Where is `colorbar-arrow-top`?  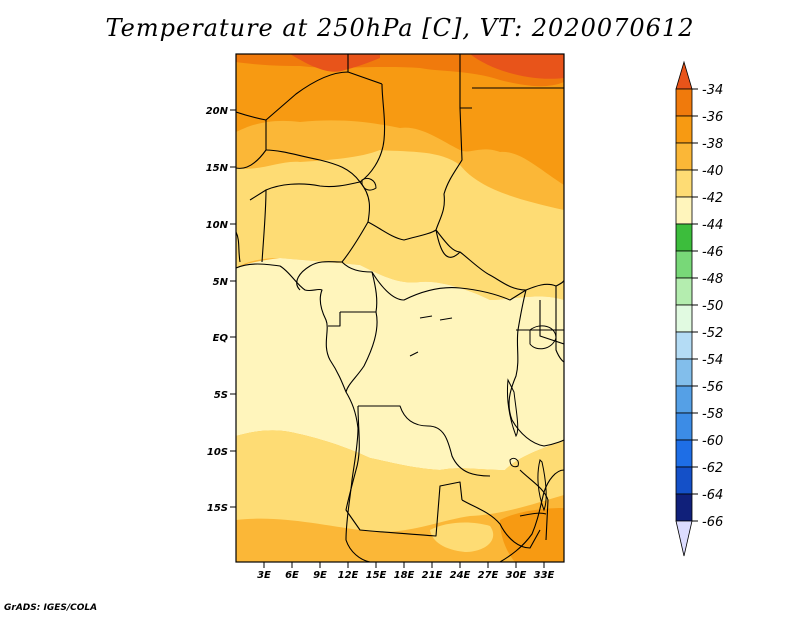 colorbar-arrow-top is located at coordinates (684, 75).